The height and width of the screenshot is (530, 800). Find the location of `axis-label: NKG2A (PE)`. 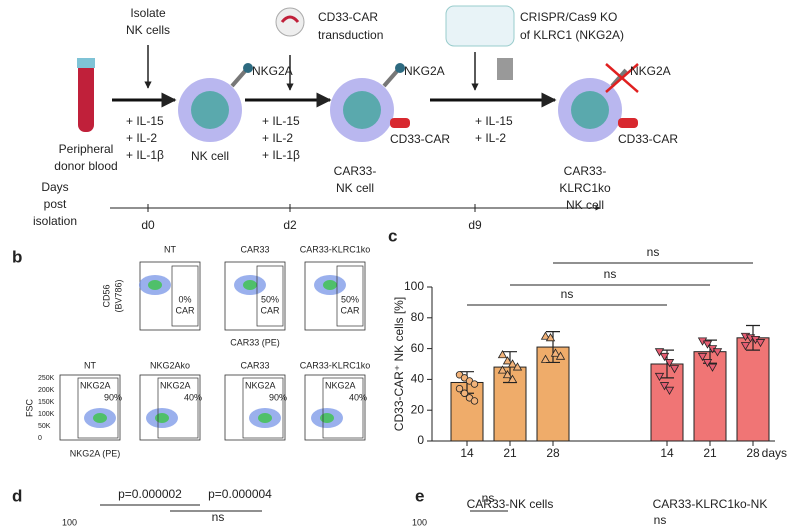

axis-label: NKG2A (PE) is located at coordinates (95, 453).